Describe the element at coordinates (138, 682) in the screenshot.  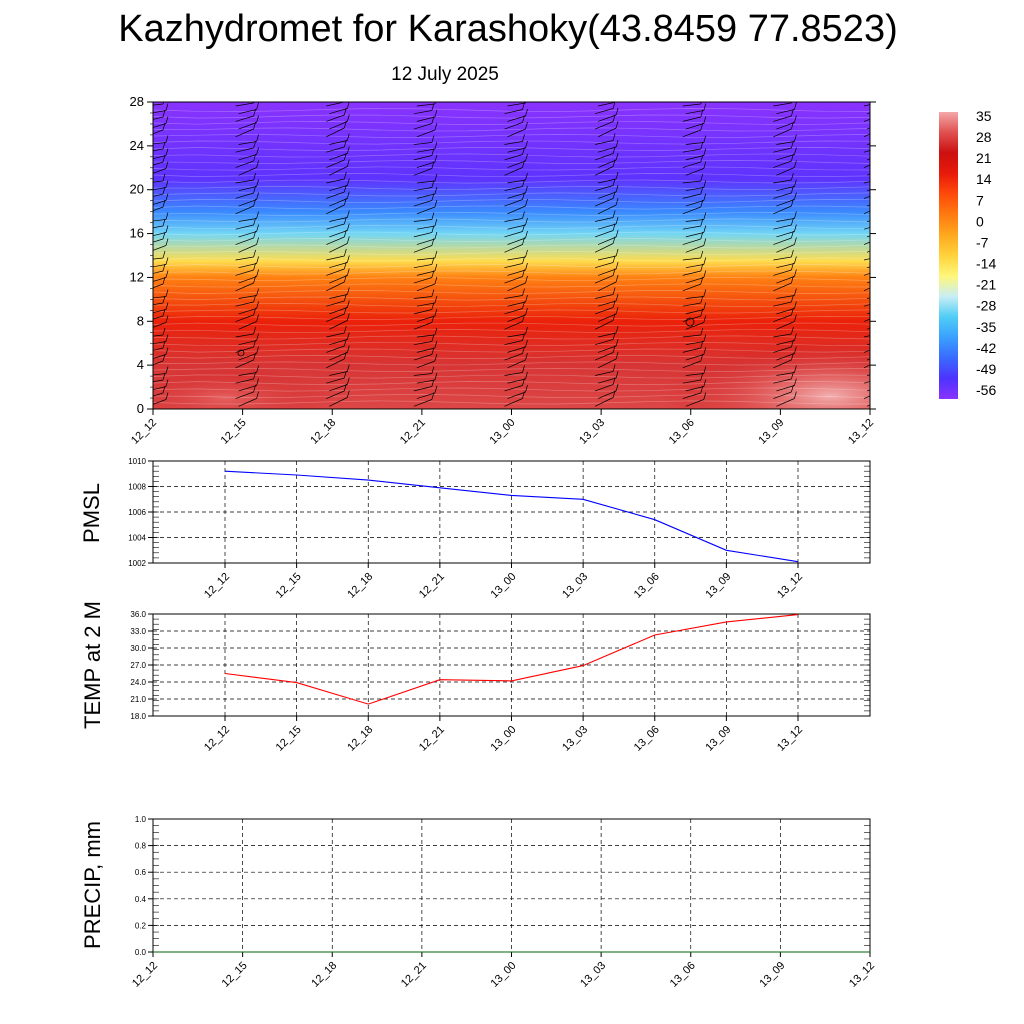
I see `y-tick-label: 24.0` at that location.